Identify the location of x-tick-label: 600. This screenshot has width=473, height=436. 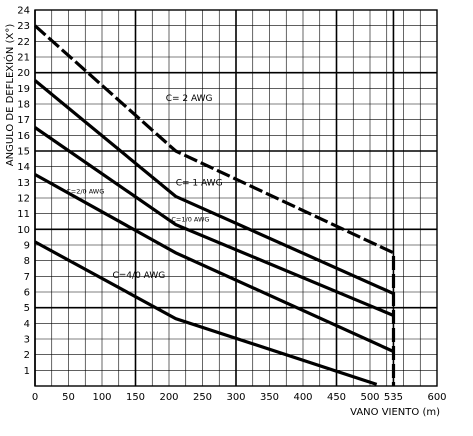
(436, 397).